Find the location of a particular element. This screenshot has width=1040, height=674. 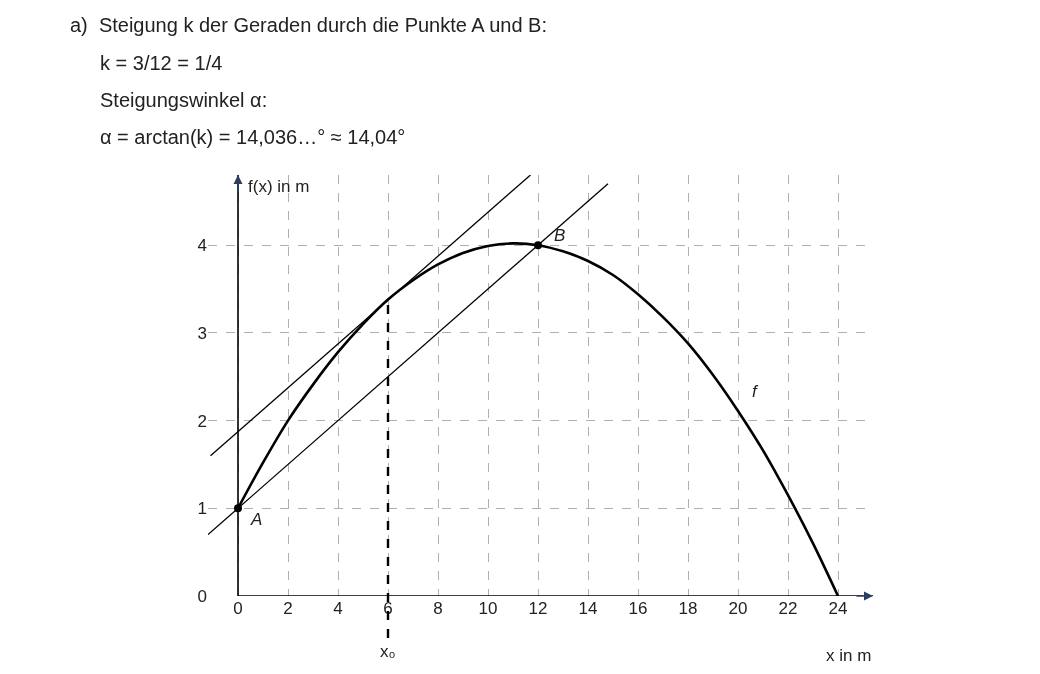

x-tick-label: 6 is located at coordinates (388, 608).